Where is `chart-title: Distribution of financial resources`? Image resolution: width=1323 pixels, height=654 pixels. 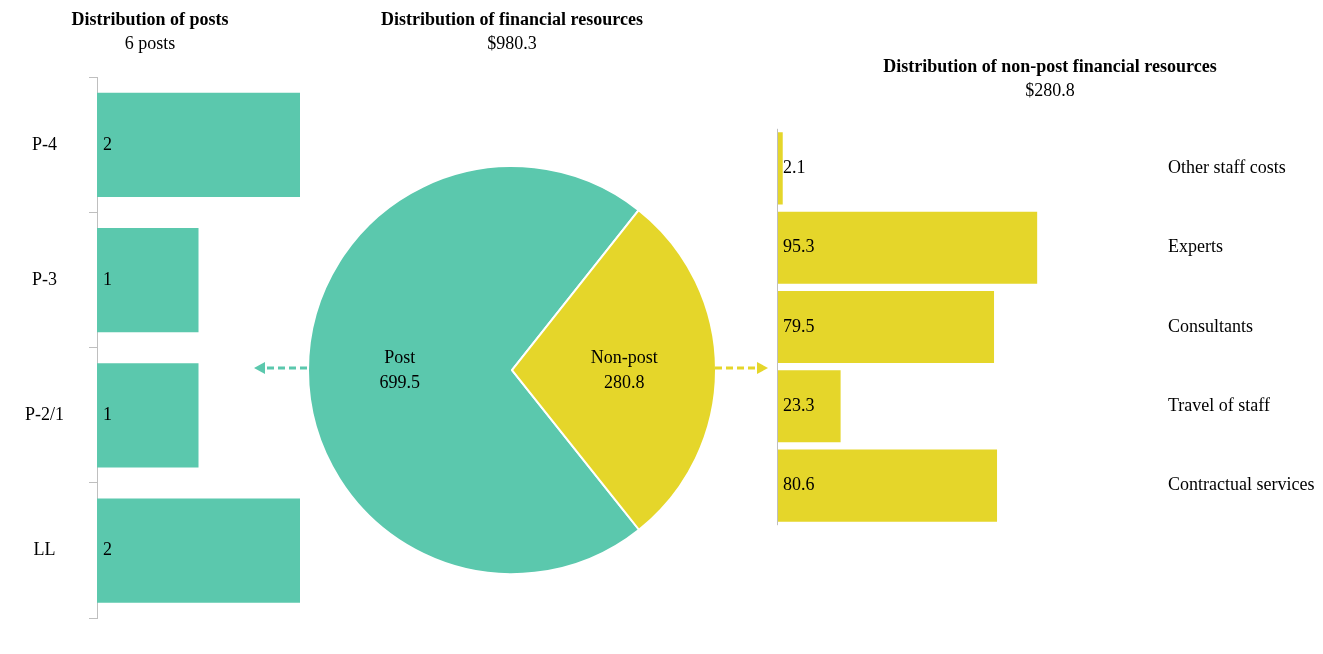
chart-title: Distribution of financial resources is located at coordinates (512, 19).